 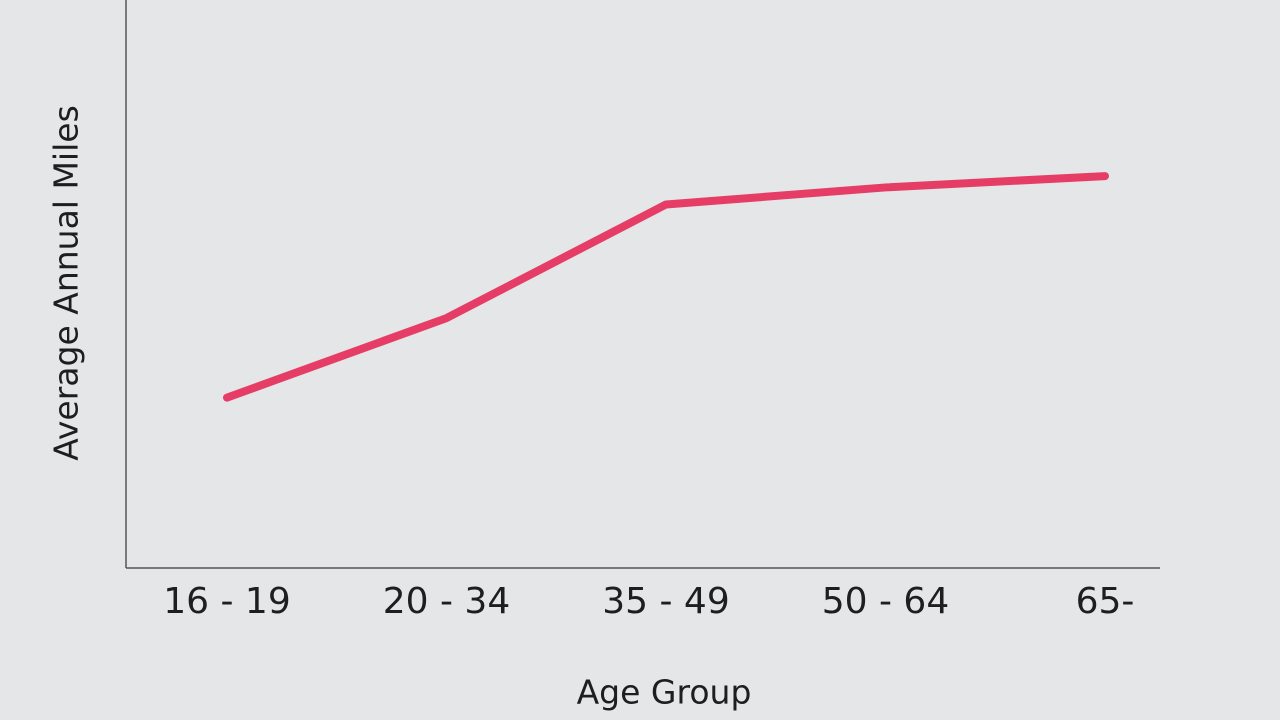 What do you see at coordinates (886, 601) in the screenshot?
I see `x-tick-label: 50 - 64` at bounding box center [886, 601].